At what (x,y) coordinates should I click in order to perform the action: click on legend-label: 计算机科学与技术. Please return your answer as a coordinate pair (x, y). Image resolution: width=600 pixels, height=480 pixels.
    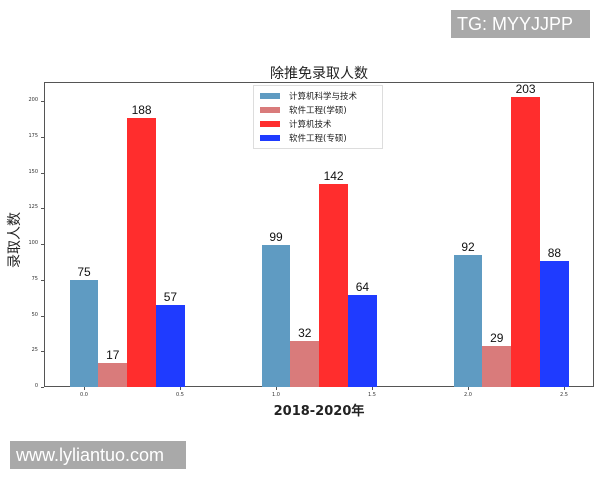
    Looking at the image, I should click on (323, 97).